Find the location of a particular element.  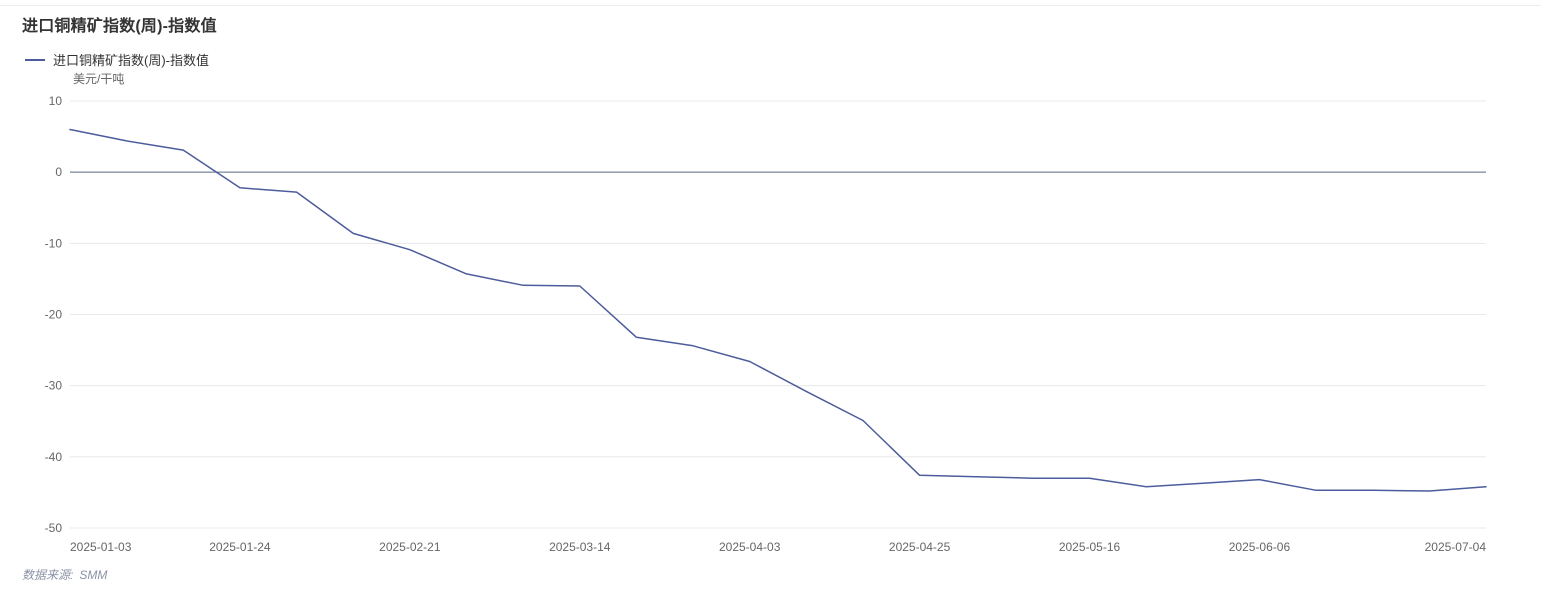

top-divider is located at coordinates (770, 5).